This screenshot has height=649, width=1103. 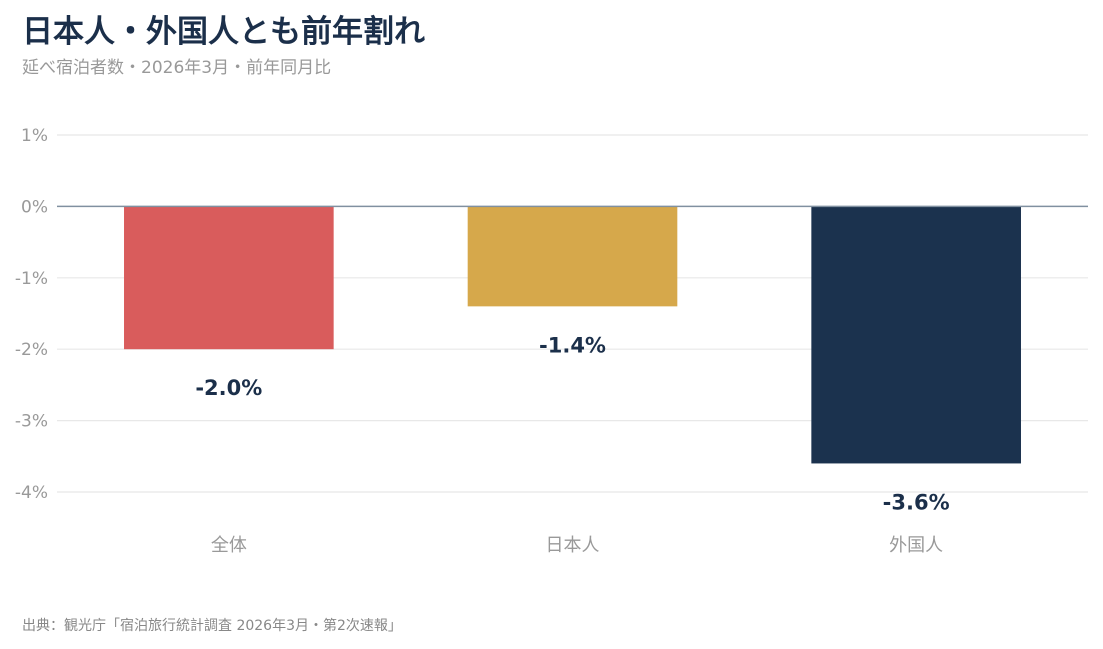 I want to click on y-tick-label: 1%, so click(x=34, y=136).